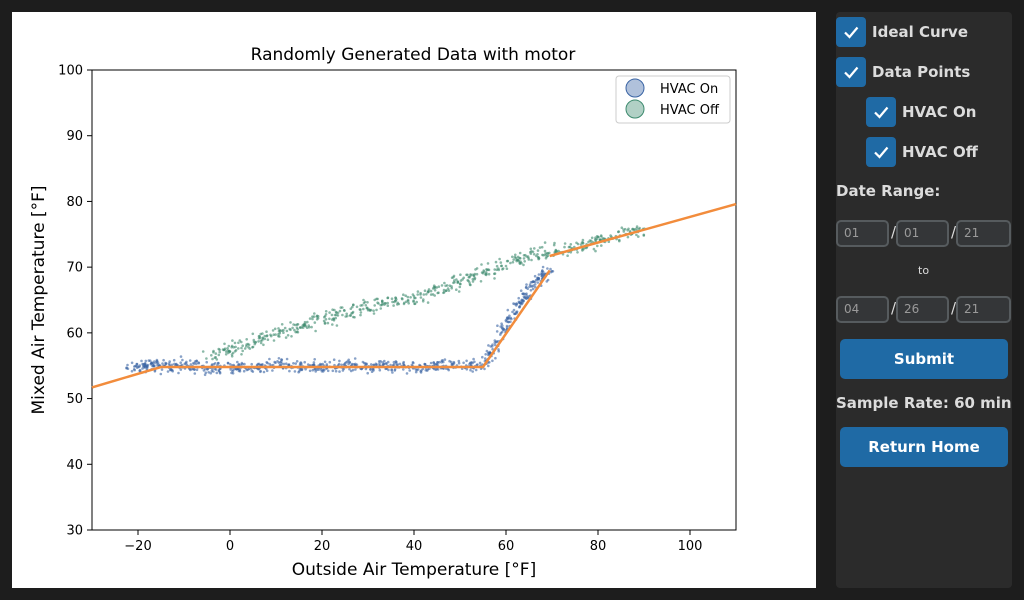 The image size is (1024, 600). I want to click on end-day-input: 26, so click(922, 309).